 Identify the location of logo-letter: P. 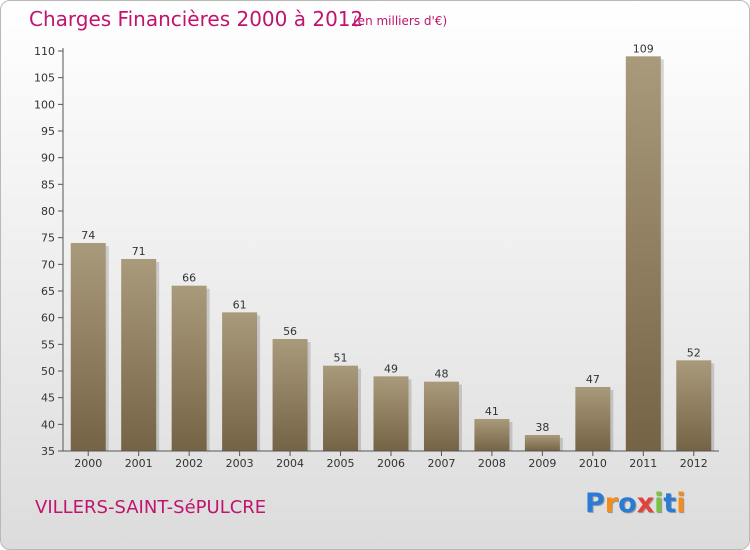
(595, 503).